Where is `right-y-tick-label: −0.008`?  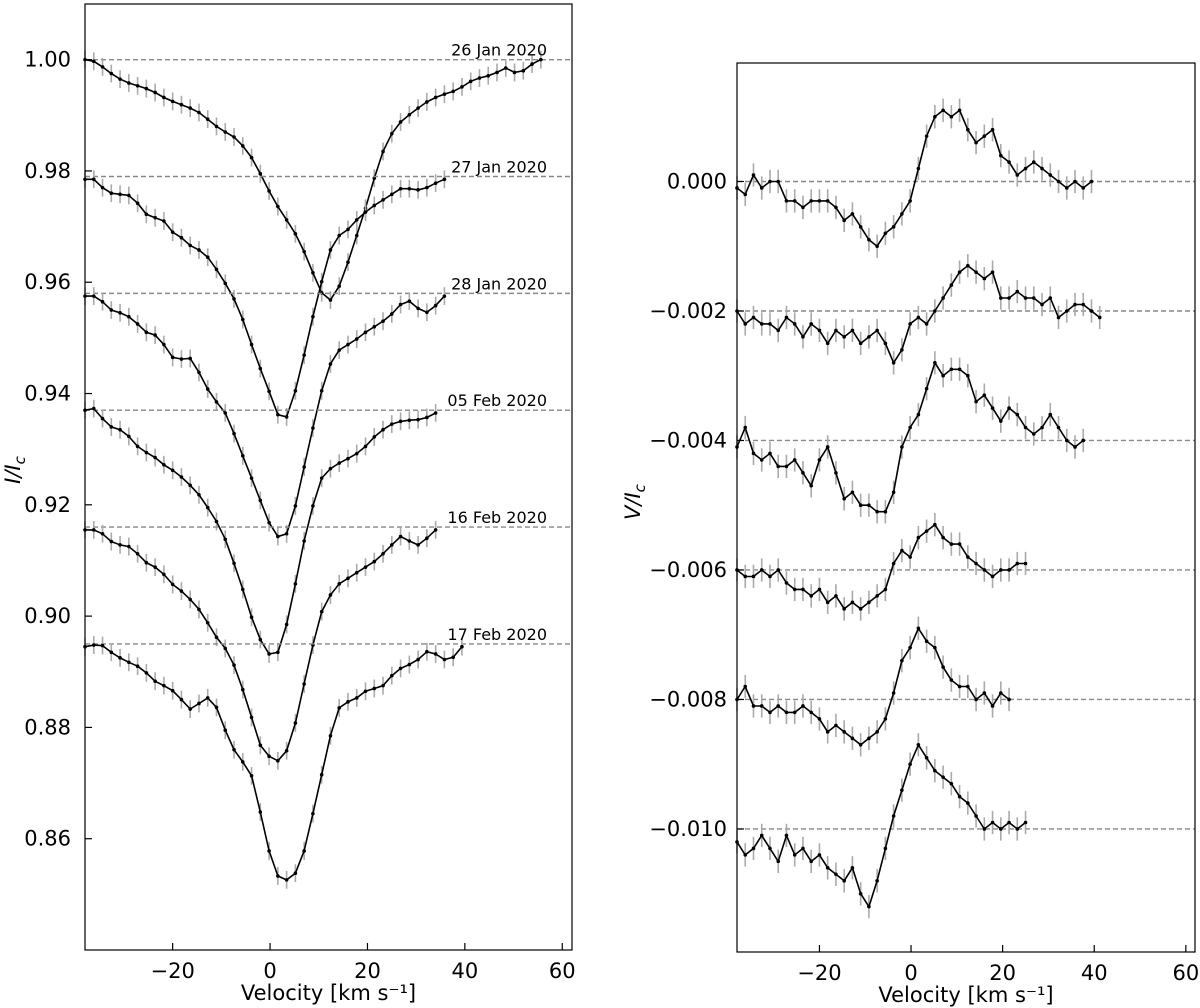
right-y-tick-label: −0.008 is located at coordinates (688, 699).